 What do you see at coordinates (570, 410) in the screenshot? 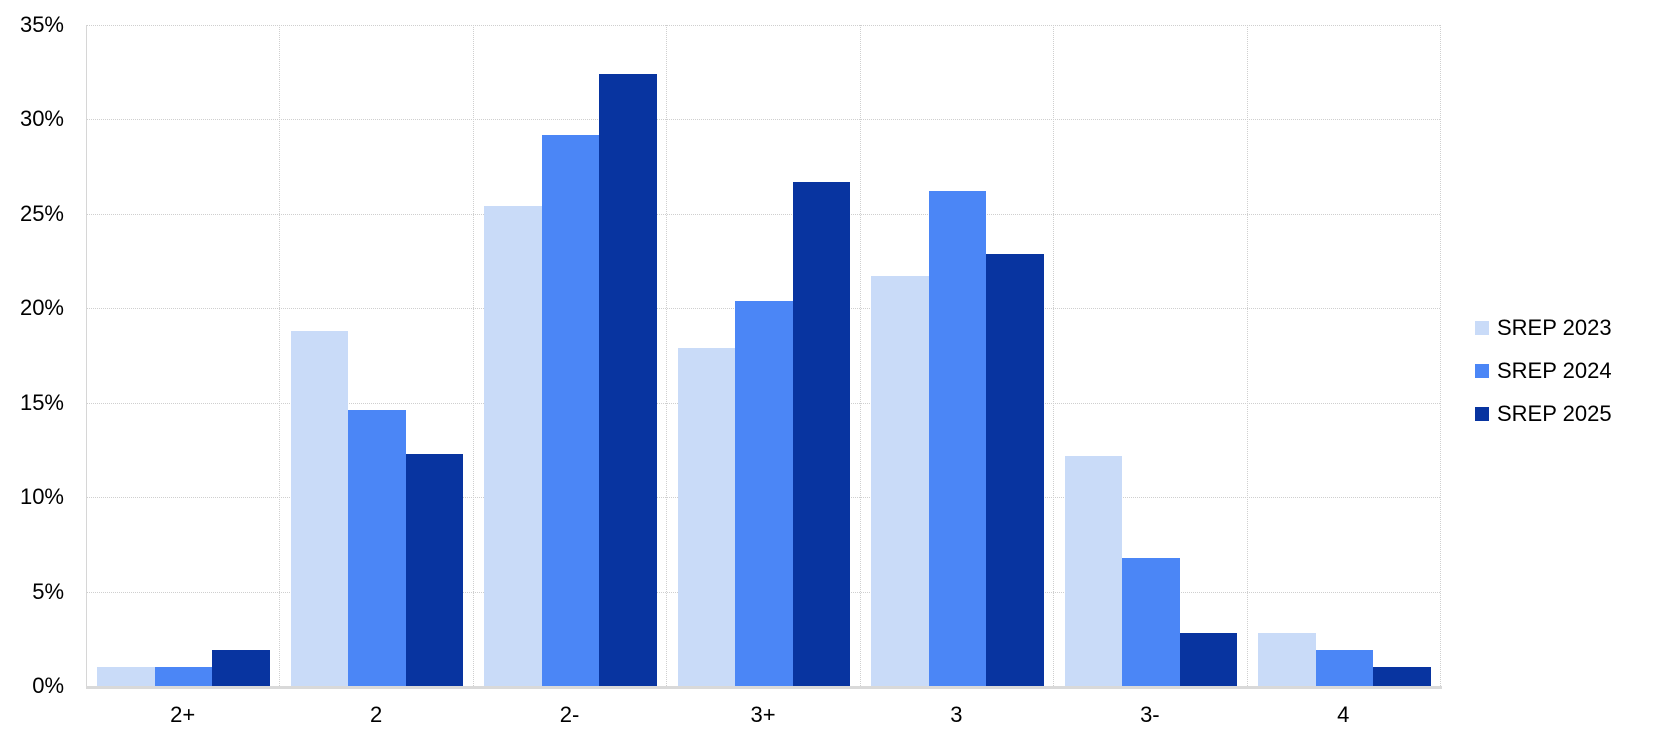
I see `bar-srep-2024-2-` at bounding box center [570, 410].